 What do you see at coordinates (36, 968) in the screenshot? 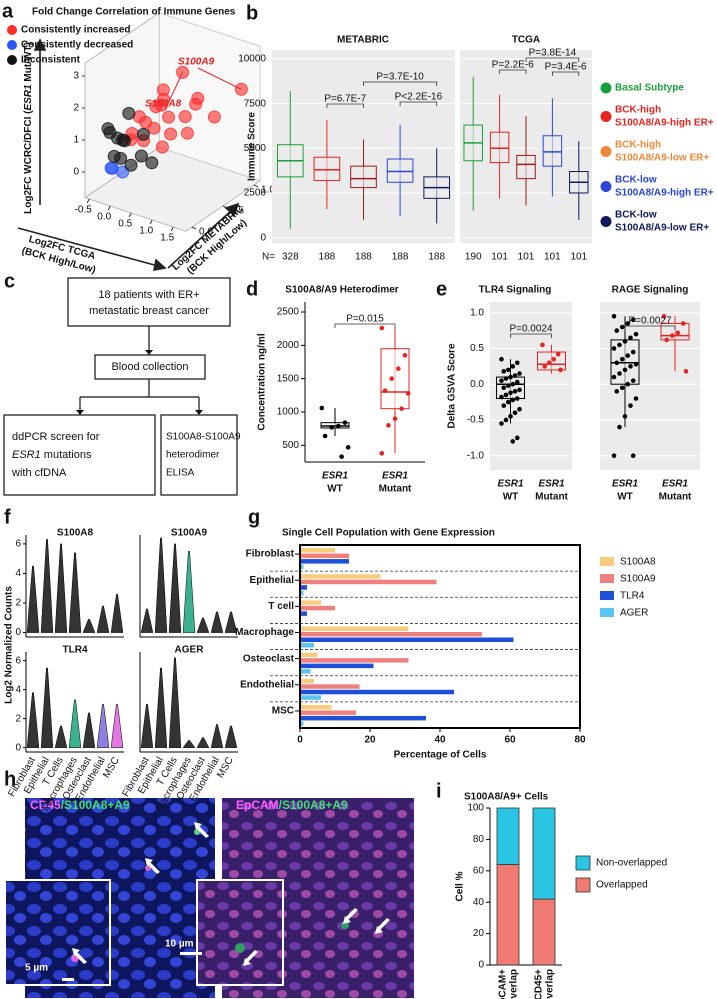
I see `scale-label: 5 µm` at bounding box center [36, 968].